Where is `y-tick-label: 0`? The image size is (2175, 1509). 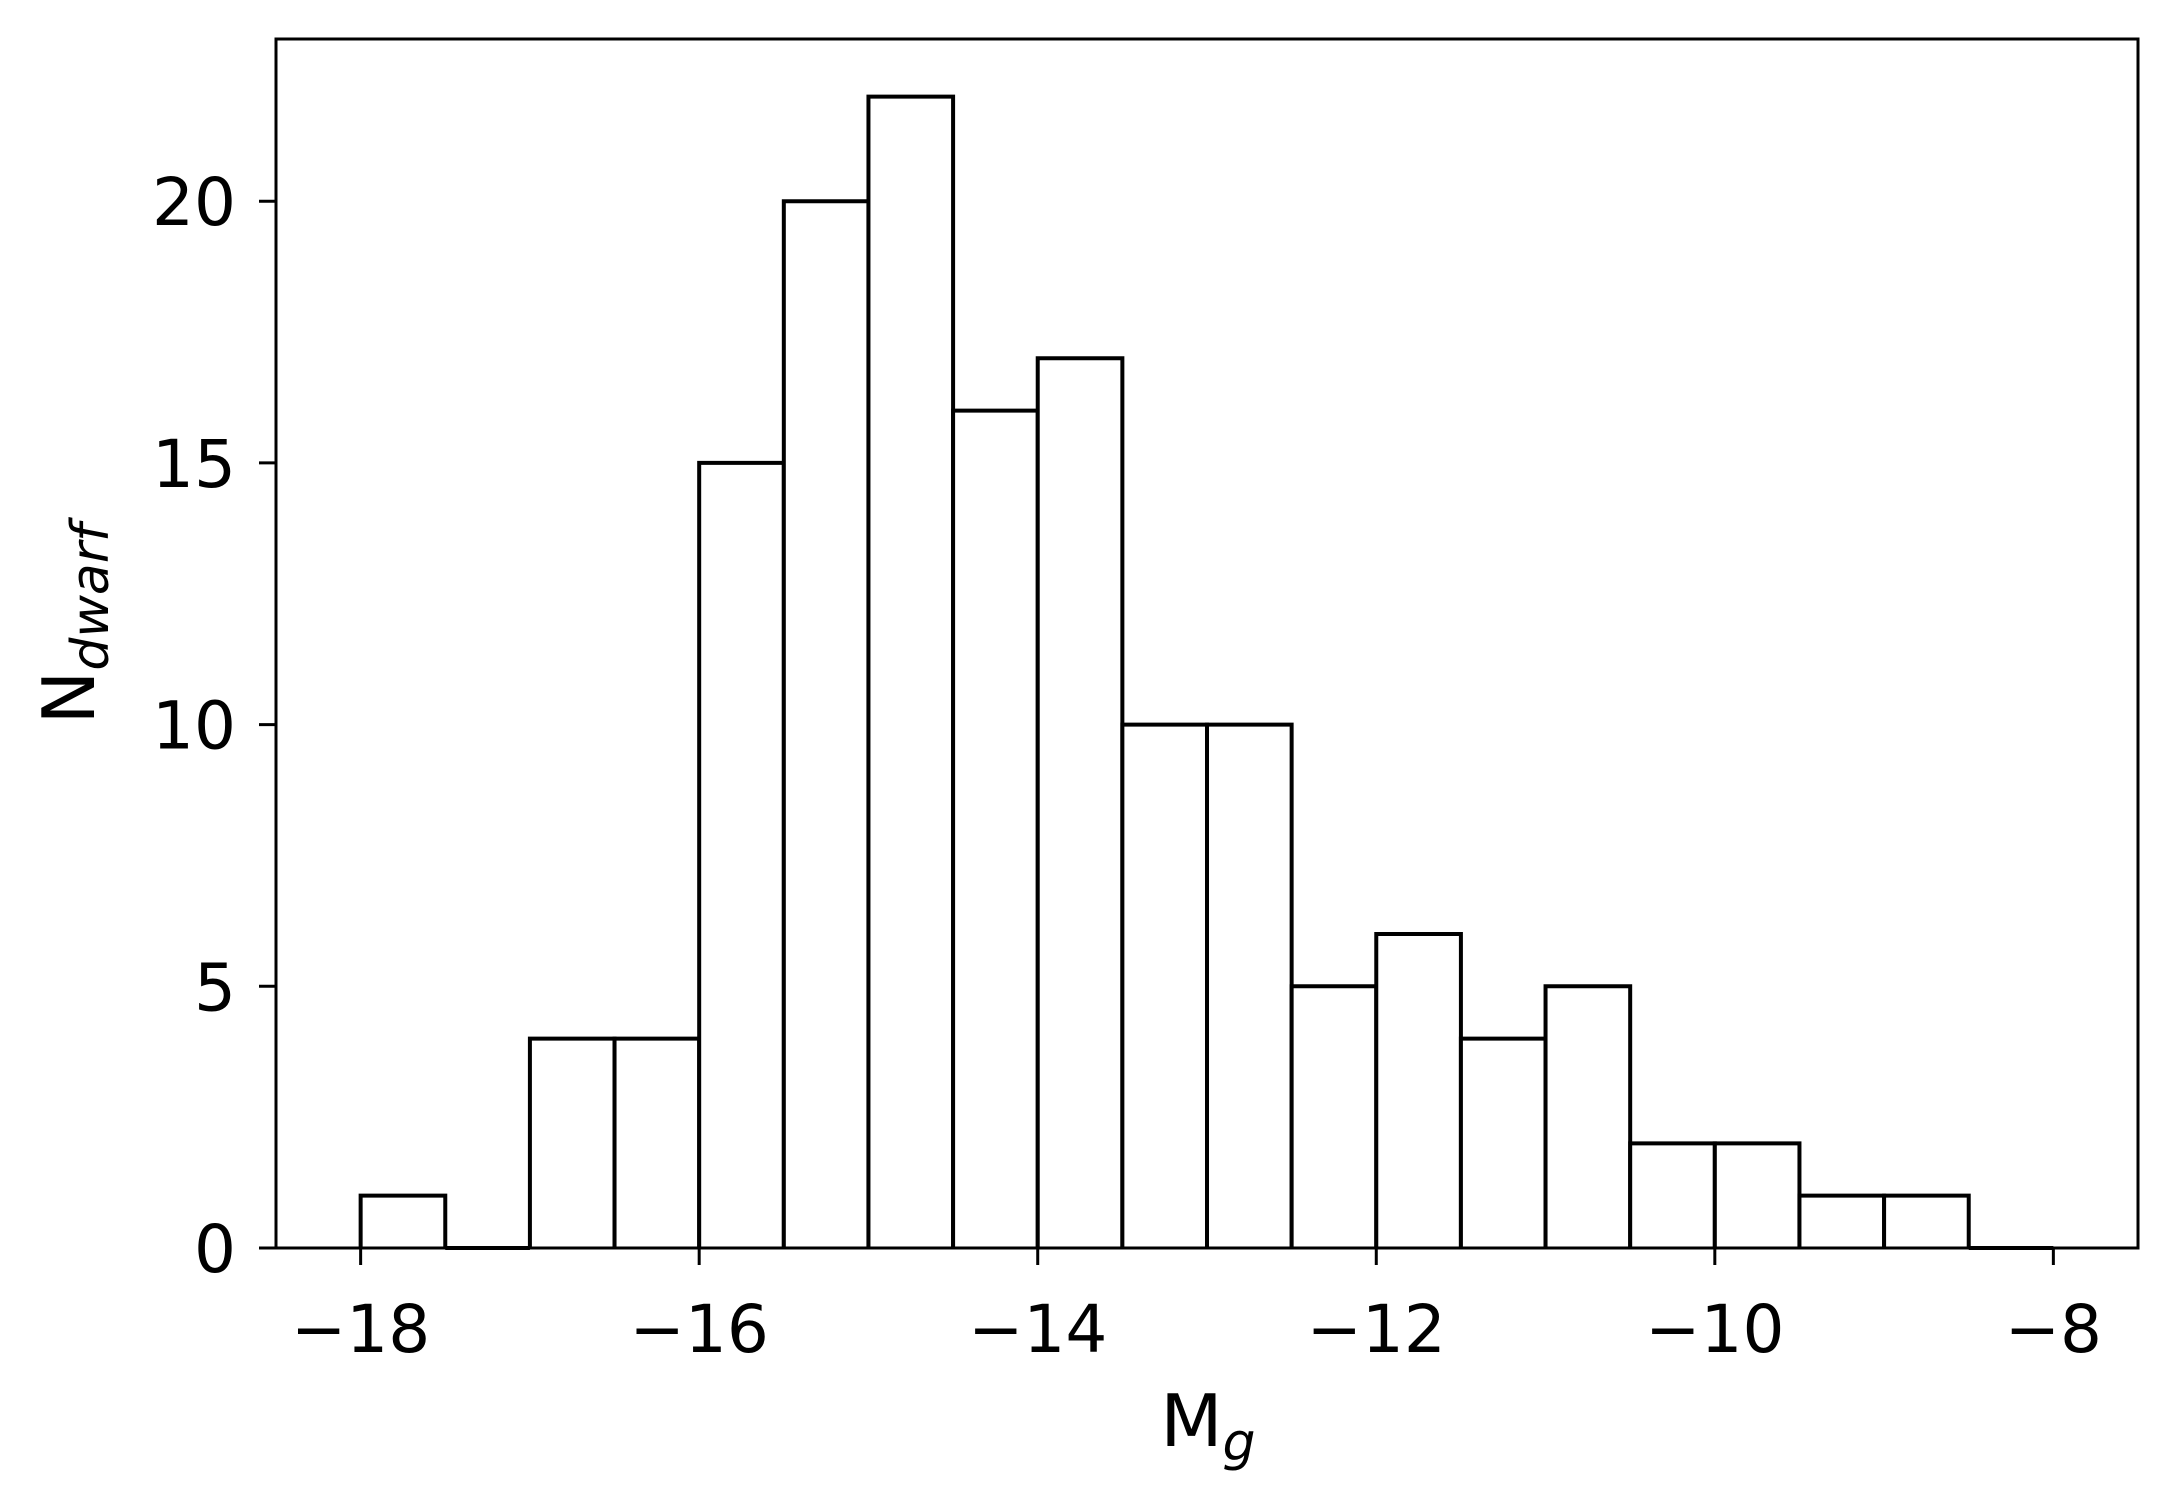 y-tick-label: 0 is located at coordinates (215, 1249).